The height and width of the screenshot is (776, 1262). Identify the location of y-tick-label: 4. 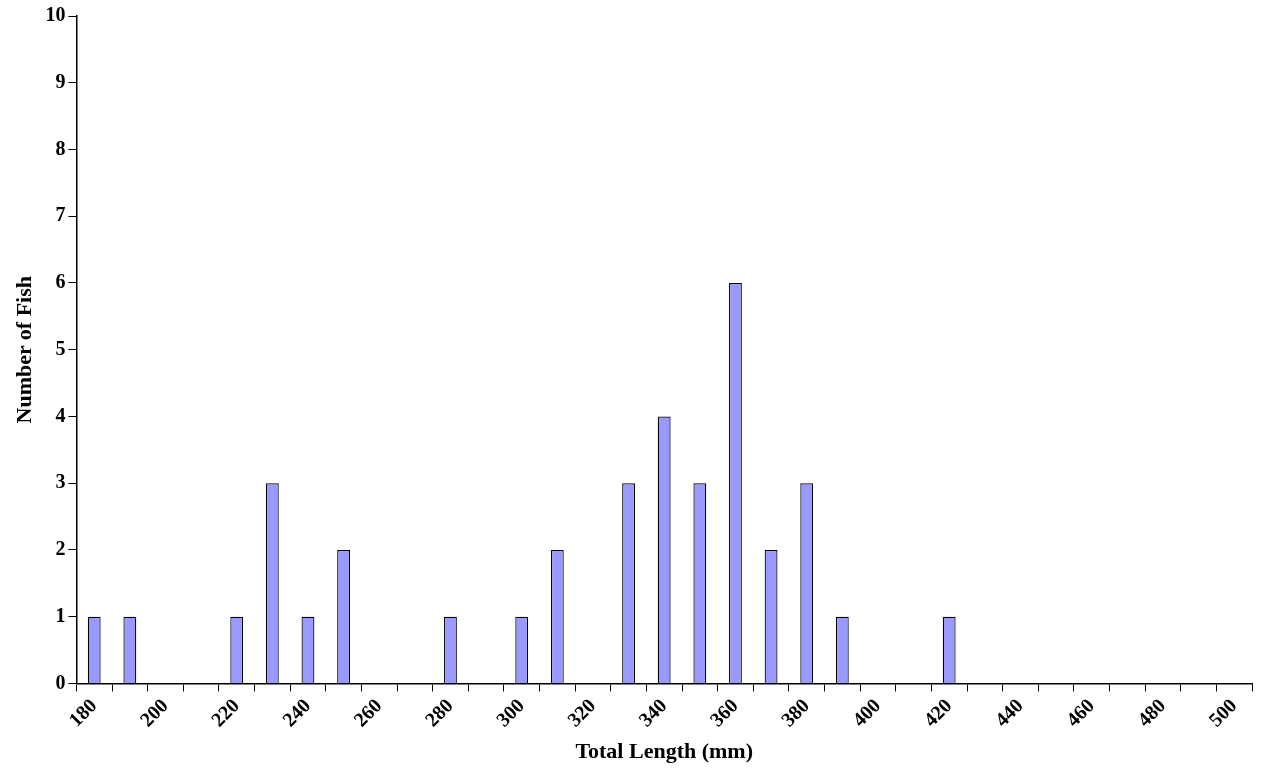
(60, 414).